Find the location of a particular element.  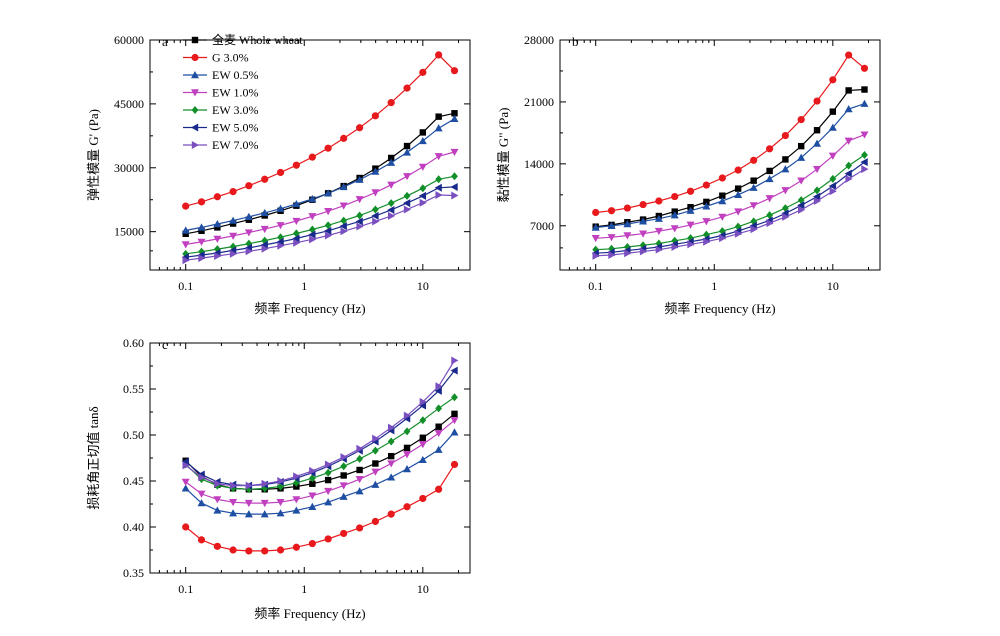

panel-c-series is located at coordinates (320, 455).